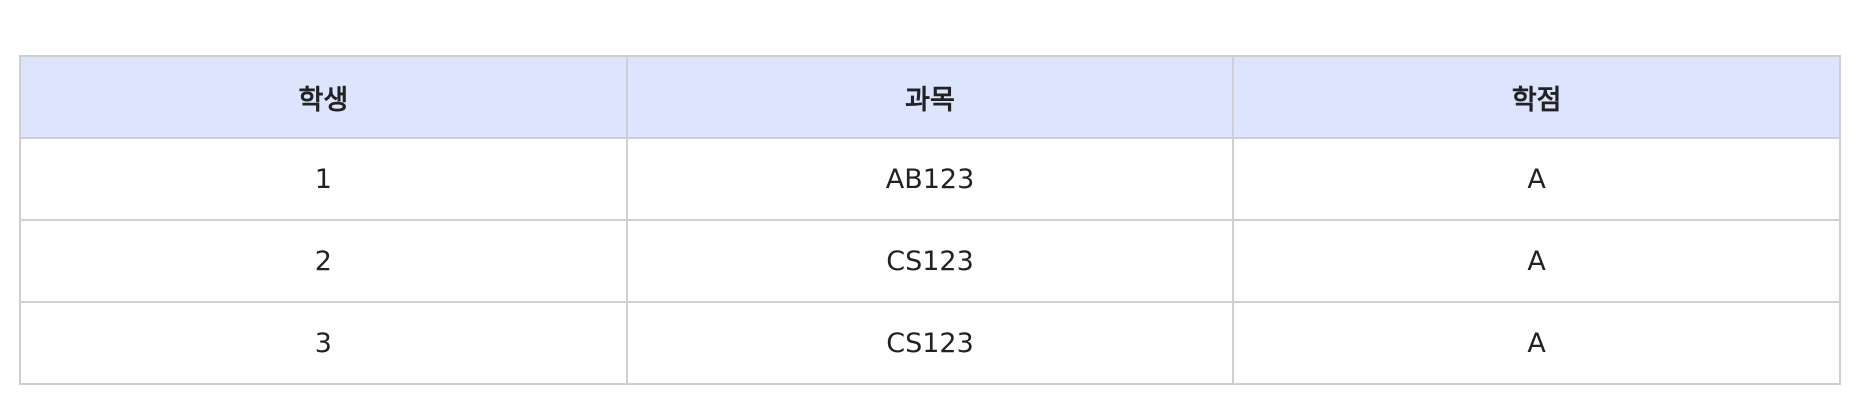  Describe the element at coordinates (1536, 97) in the screenshot. I see `header-grade: 학점` at that location.